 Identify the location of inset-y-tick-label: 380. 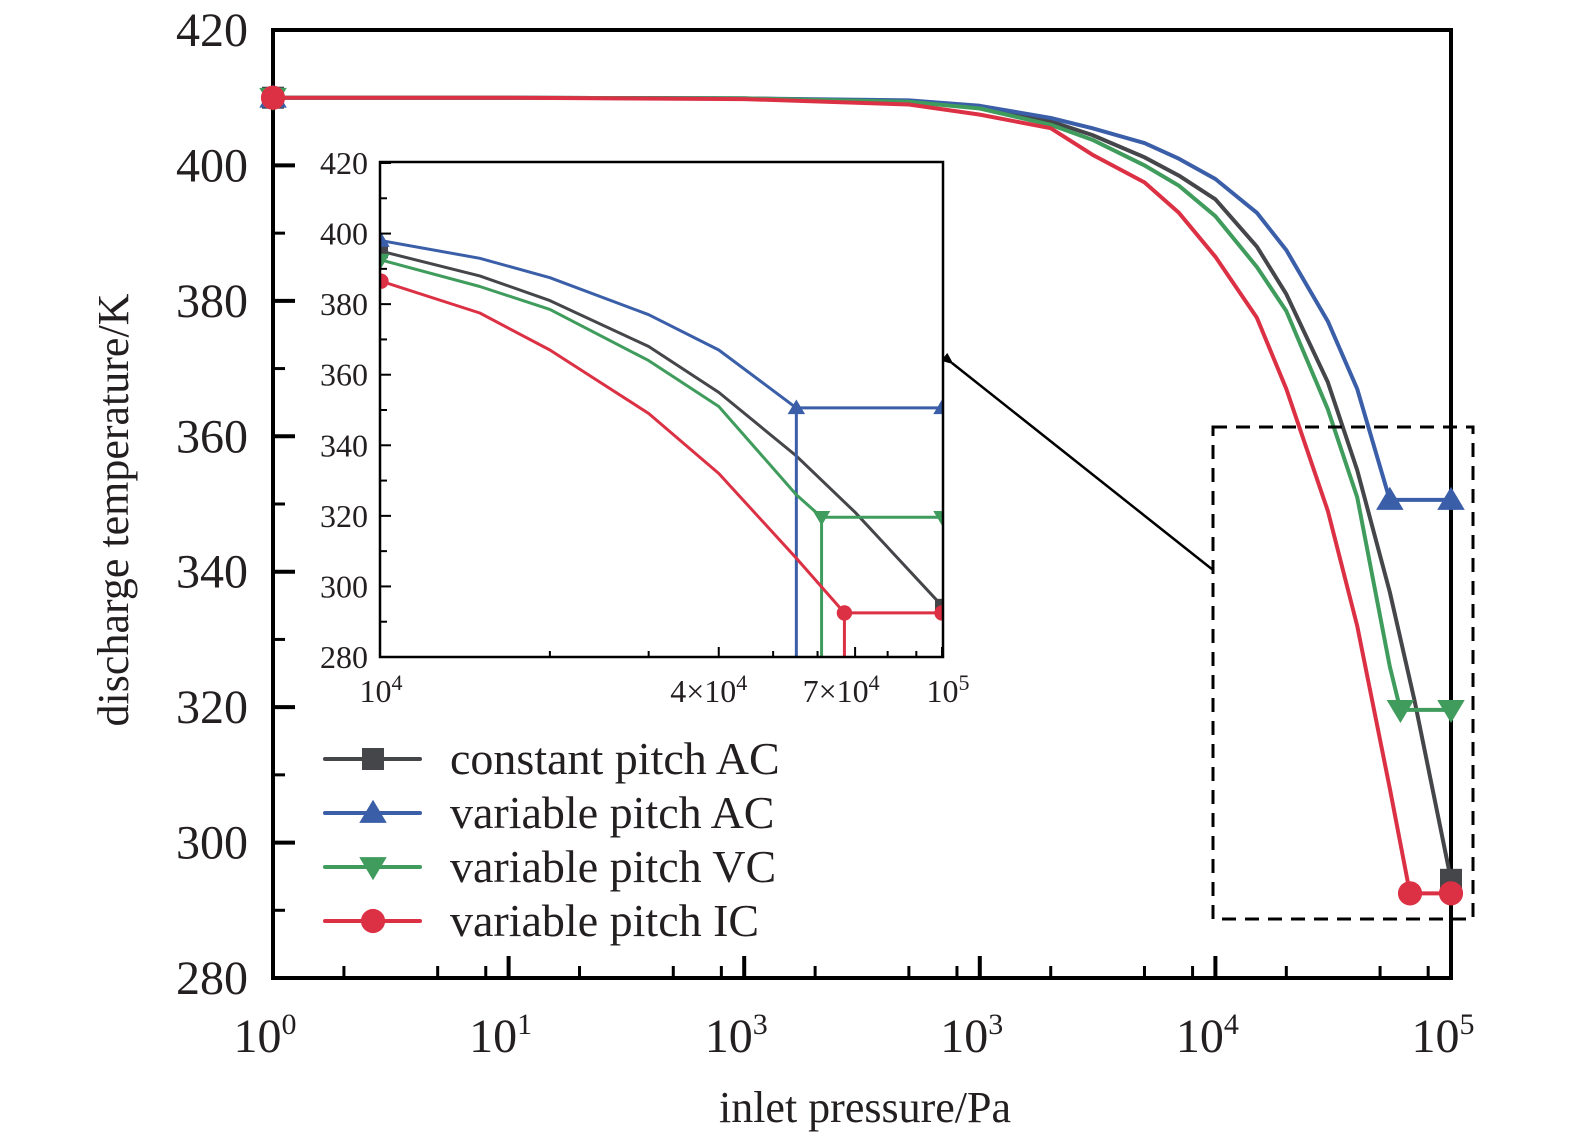
(344, 304).